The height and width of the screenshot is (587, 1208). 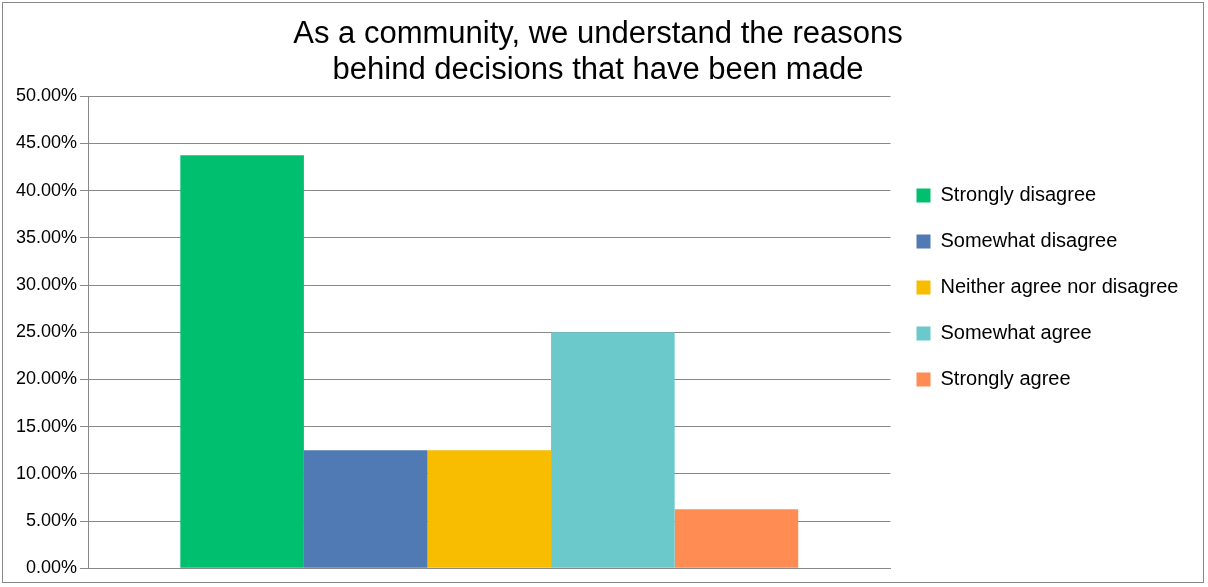 What do you see at coordinates (1005, 378) in the screenshot?
I see `legend-label: Strongly agree` at bounding box center [1005, 378].